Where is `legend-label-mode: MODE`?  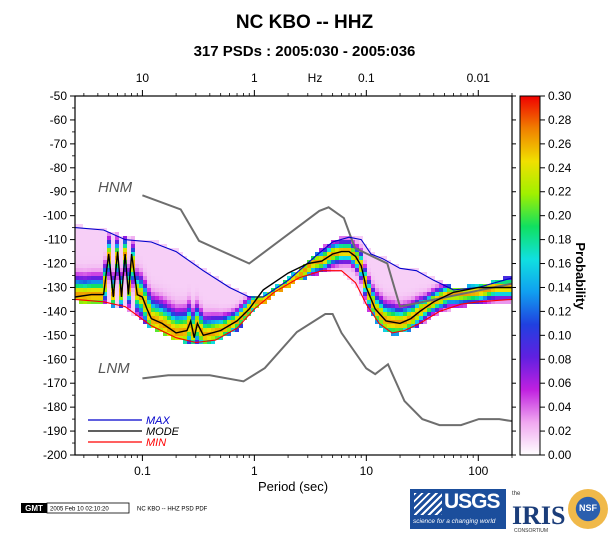
legend-label-mode: MODE is located at coordinates (163, 432).